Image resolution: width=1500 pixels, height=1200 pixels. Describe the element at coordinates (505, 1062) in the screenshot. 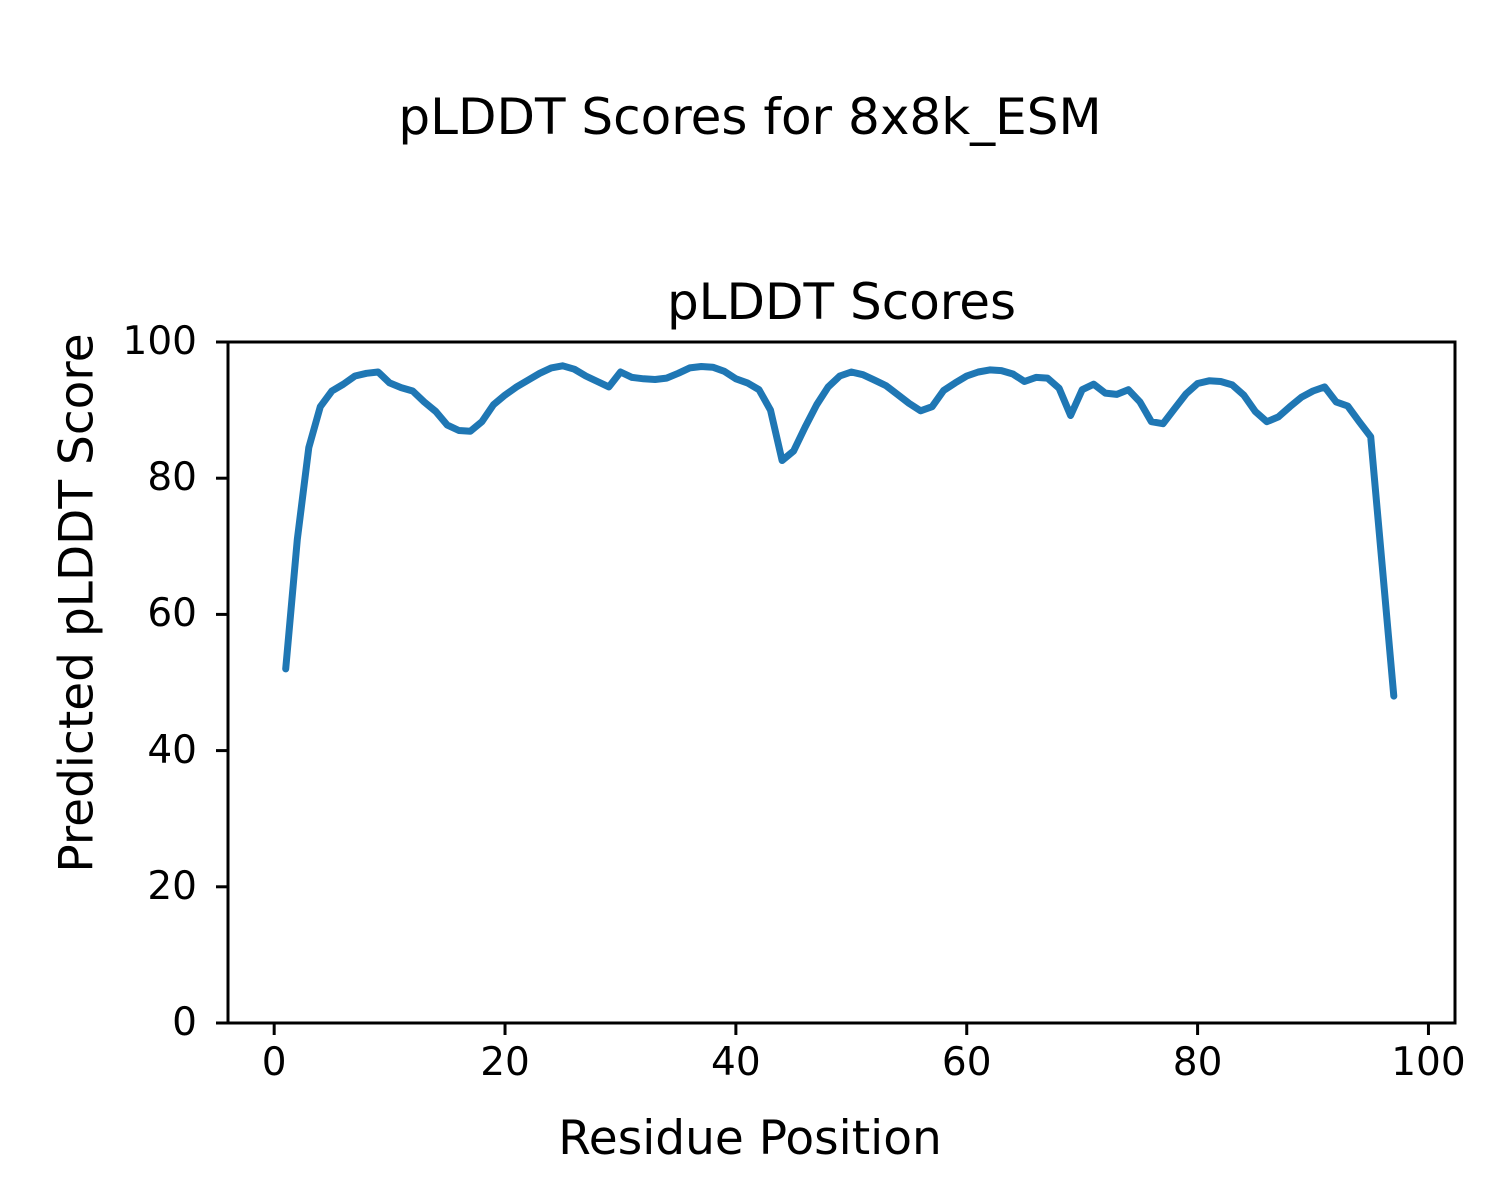

I see `x-tick-label: 20` at that location.